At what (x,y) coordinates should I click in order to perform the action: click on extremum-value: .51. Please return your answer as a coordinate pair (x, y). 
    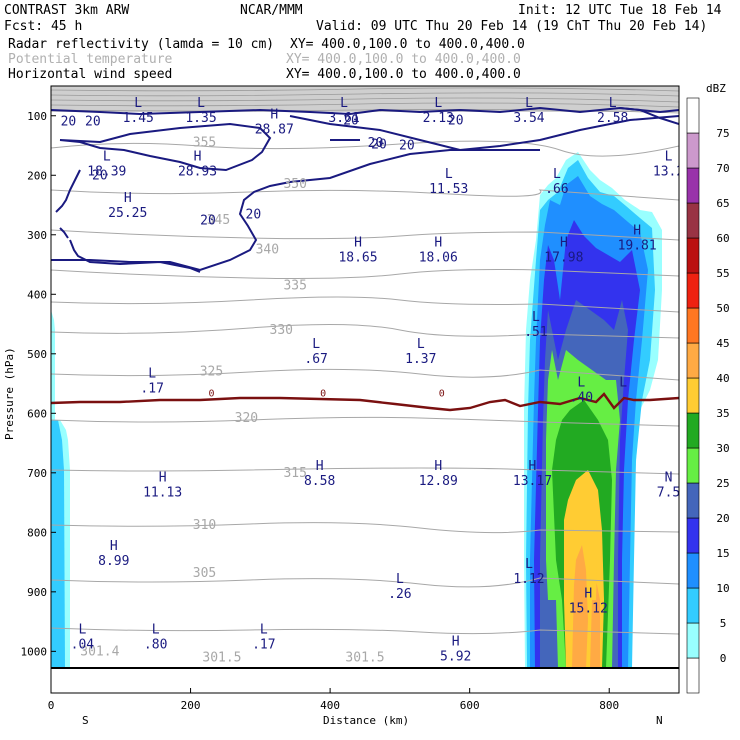
    Looking at the image, I should click on (535, 332).